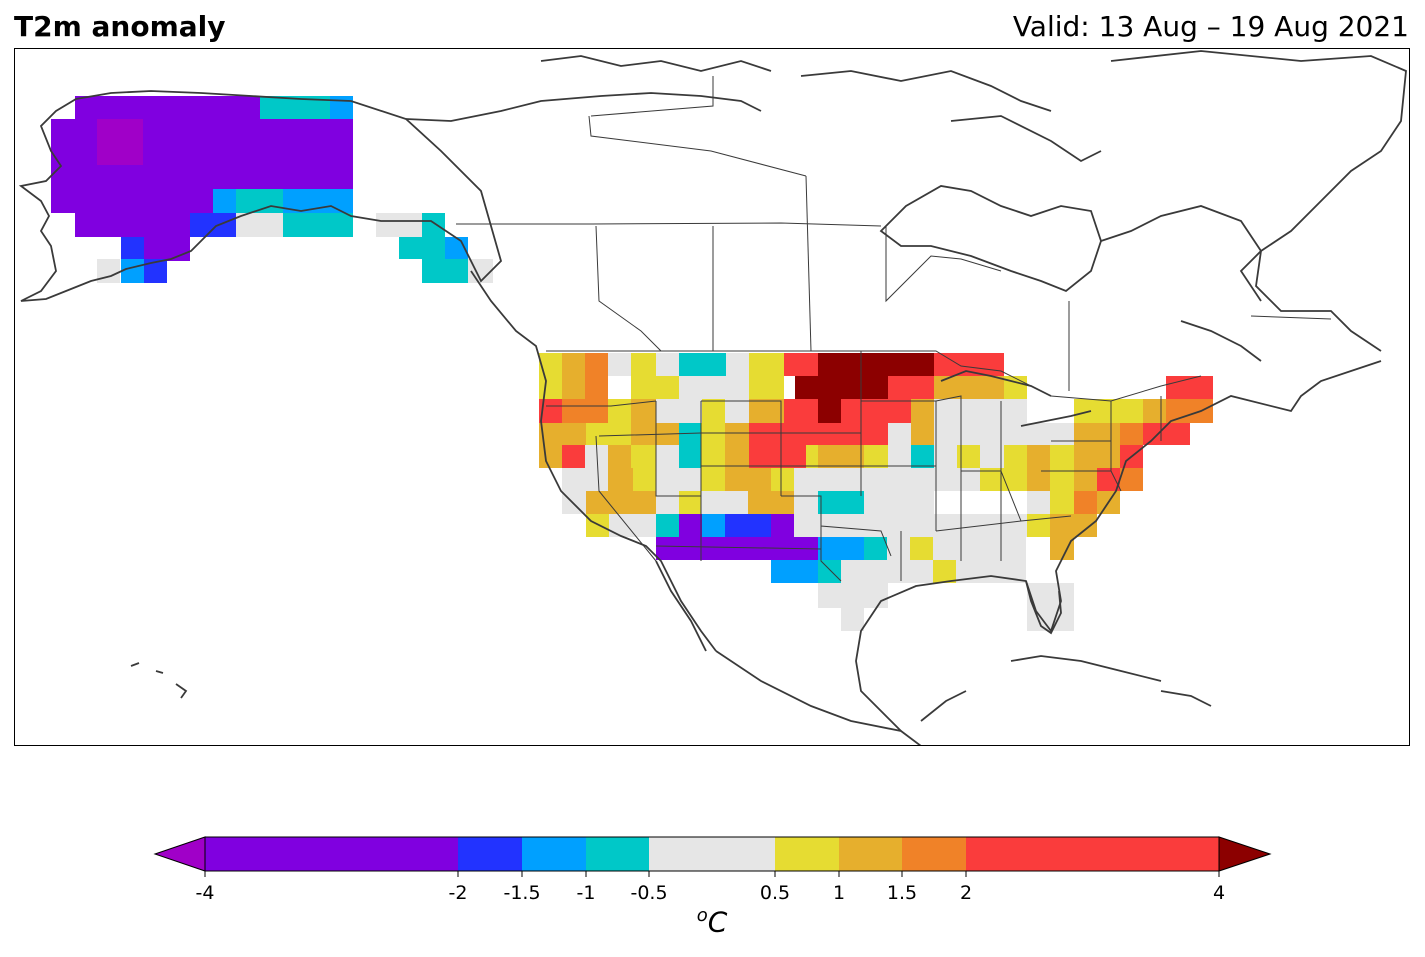 The height and width of the screenshot is (957, 1425). I want to click on colorbar-under-arrow, so click(179, 854).